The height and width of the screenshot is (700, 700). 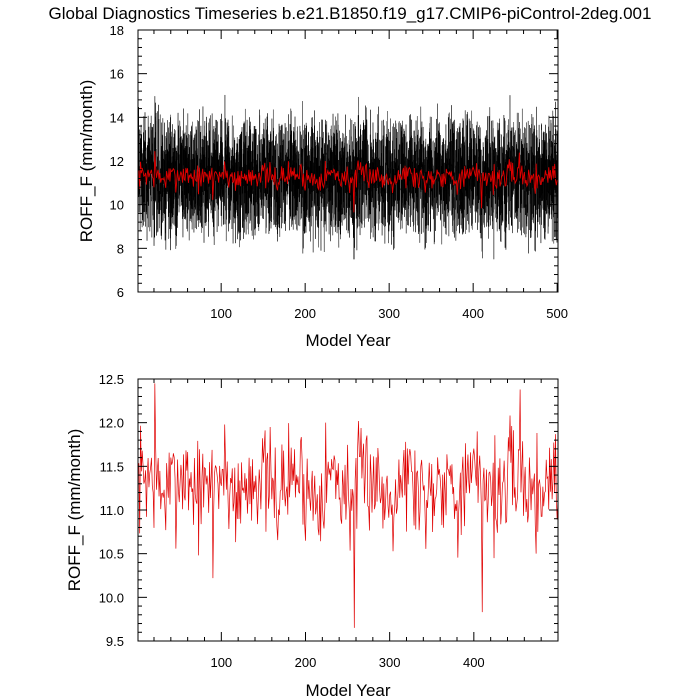 What do you see at coordinates (86, 161) in the screenshot?
I see `top-y-axis-label: ROFF_F (mm/month)` at bounding box center [86, 161].